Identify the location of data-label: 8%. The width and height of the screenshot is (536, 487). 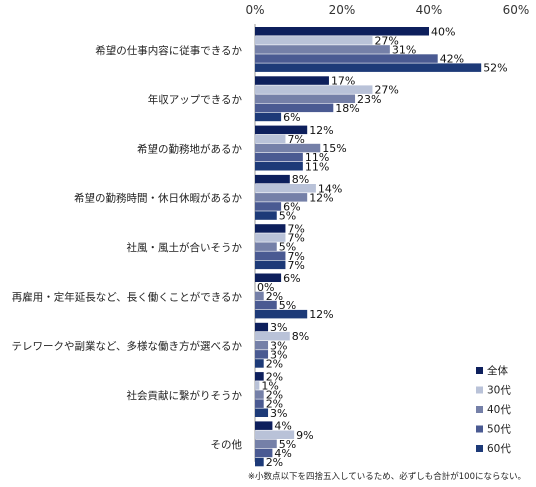
(300, 336).